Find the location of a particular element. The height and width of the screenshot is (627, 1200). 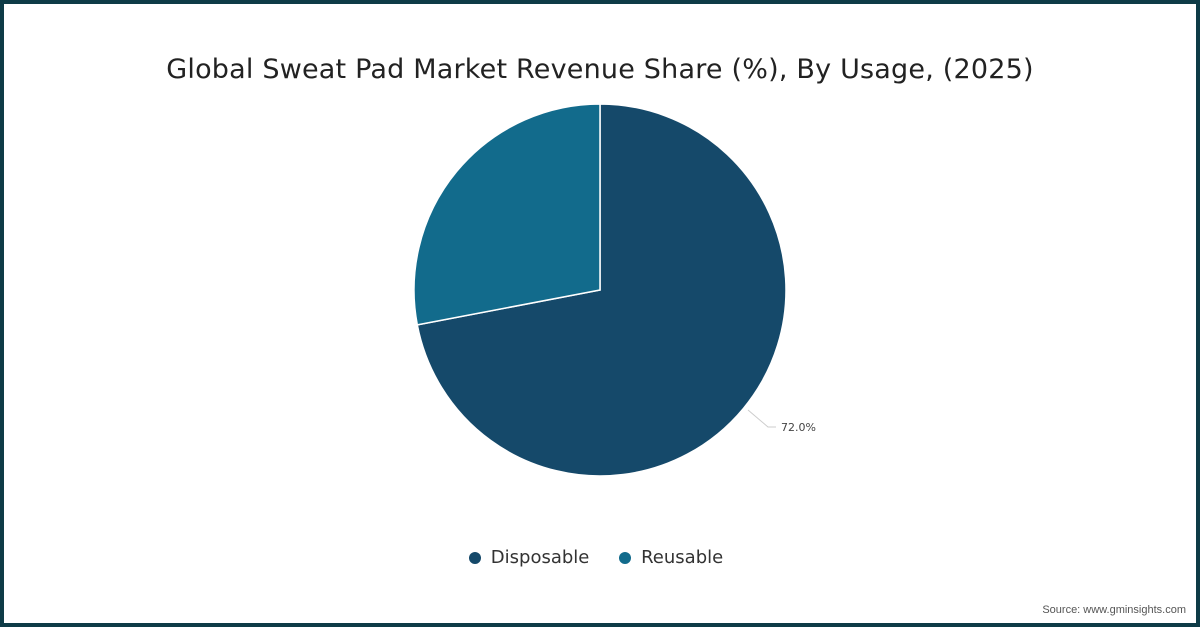

data-label-disposable: 72.0% is located at coordinates (798, 427).